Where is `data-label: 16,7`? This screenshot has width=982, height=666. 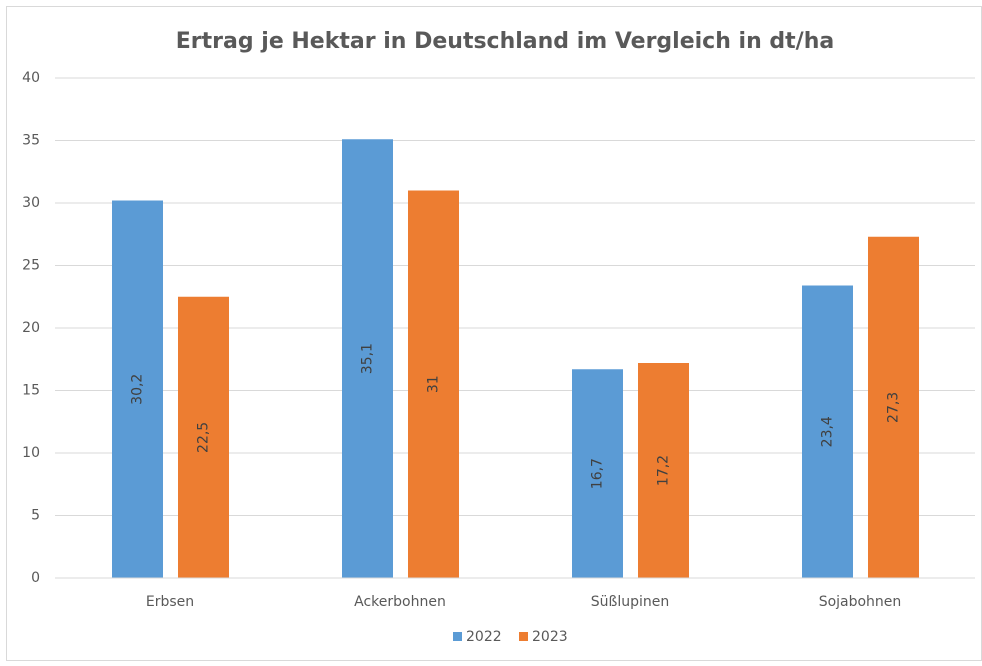 data-label: 16,7 is located at coordinates (598, 473).